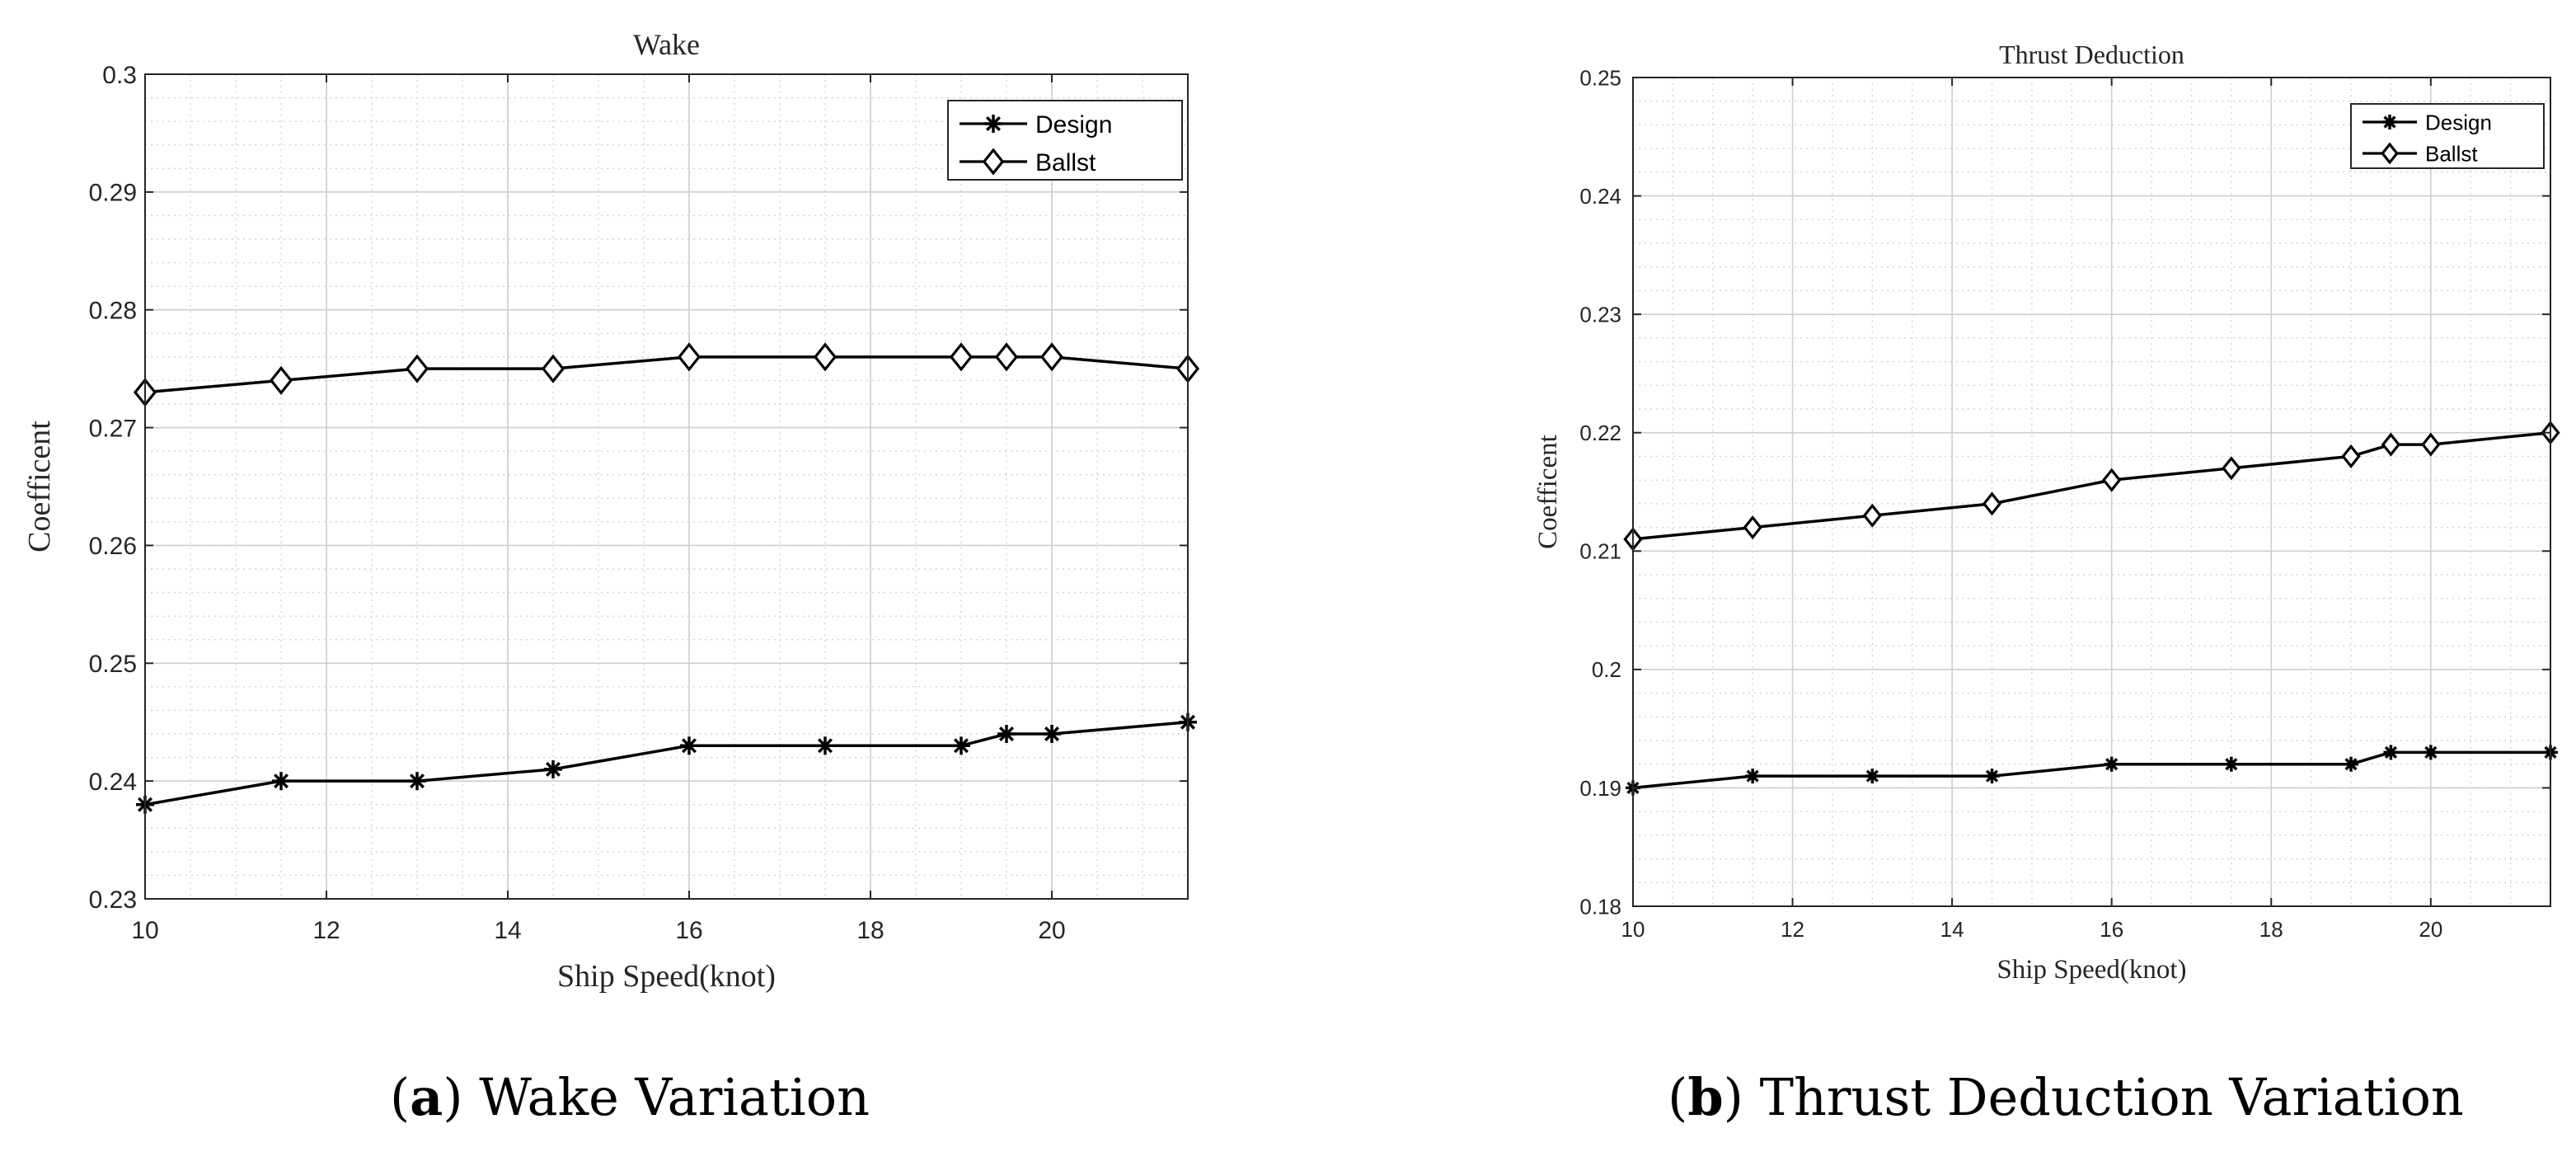  Describe the element at coordinates (1065, 163) in the screenshot. I see `wake-legend-ballst-label: Ballst` at that location.